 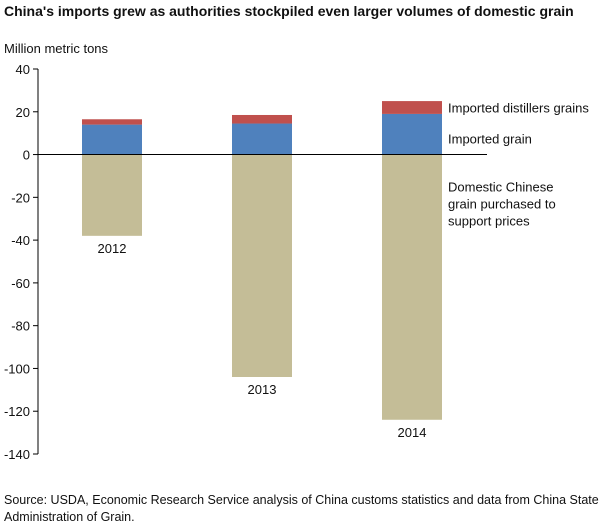 What do you see at coordinates (17, 411) in the screenshot?
I see `y-tick-label: -120` at bounding box center [17, 411].